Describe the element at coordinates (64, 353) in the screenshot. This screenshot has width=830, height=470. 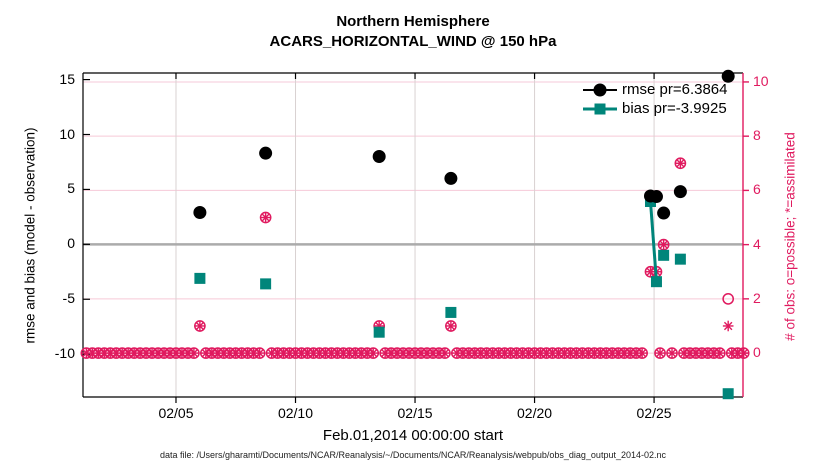
I see `y-left-tick--10: -10` at that location.